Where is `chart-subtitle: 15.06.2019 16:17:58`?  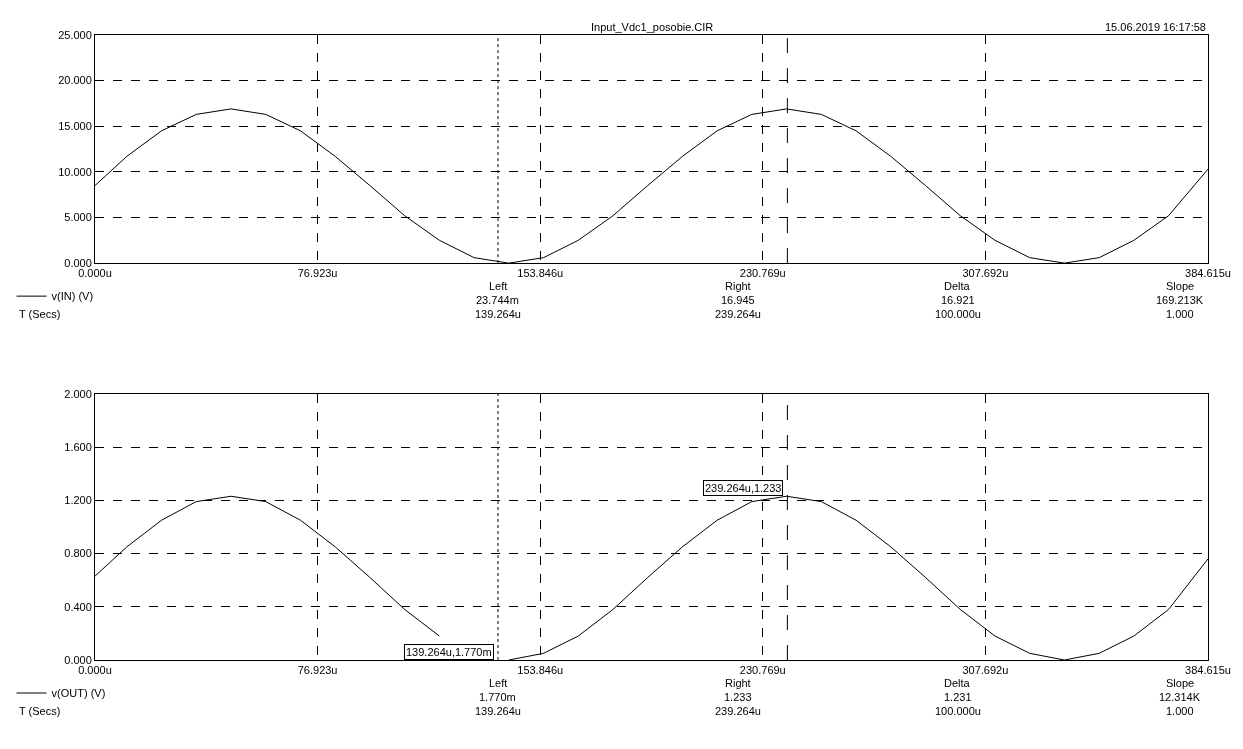 chart-subtitle: 15.06.2019 16:17:58 is located at coordinates (1155, 27).